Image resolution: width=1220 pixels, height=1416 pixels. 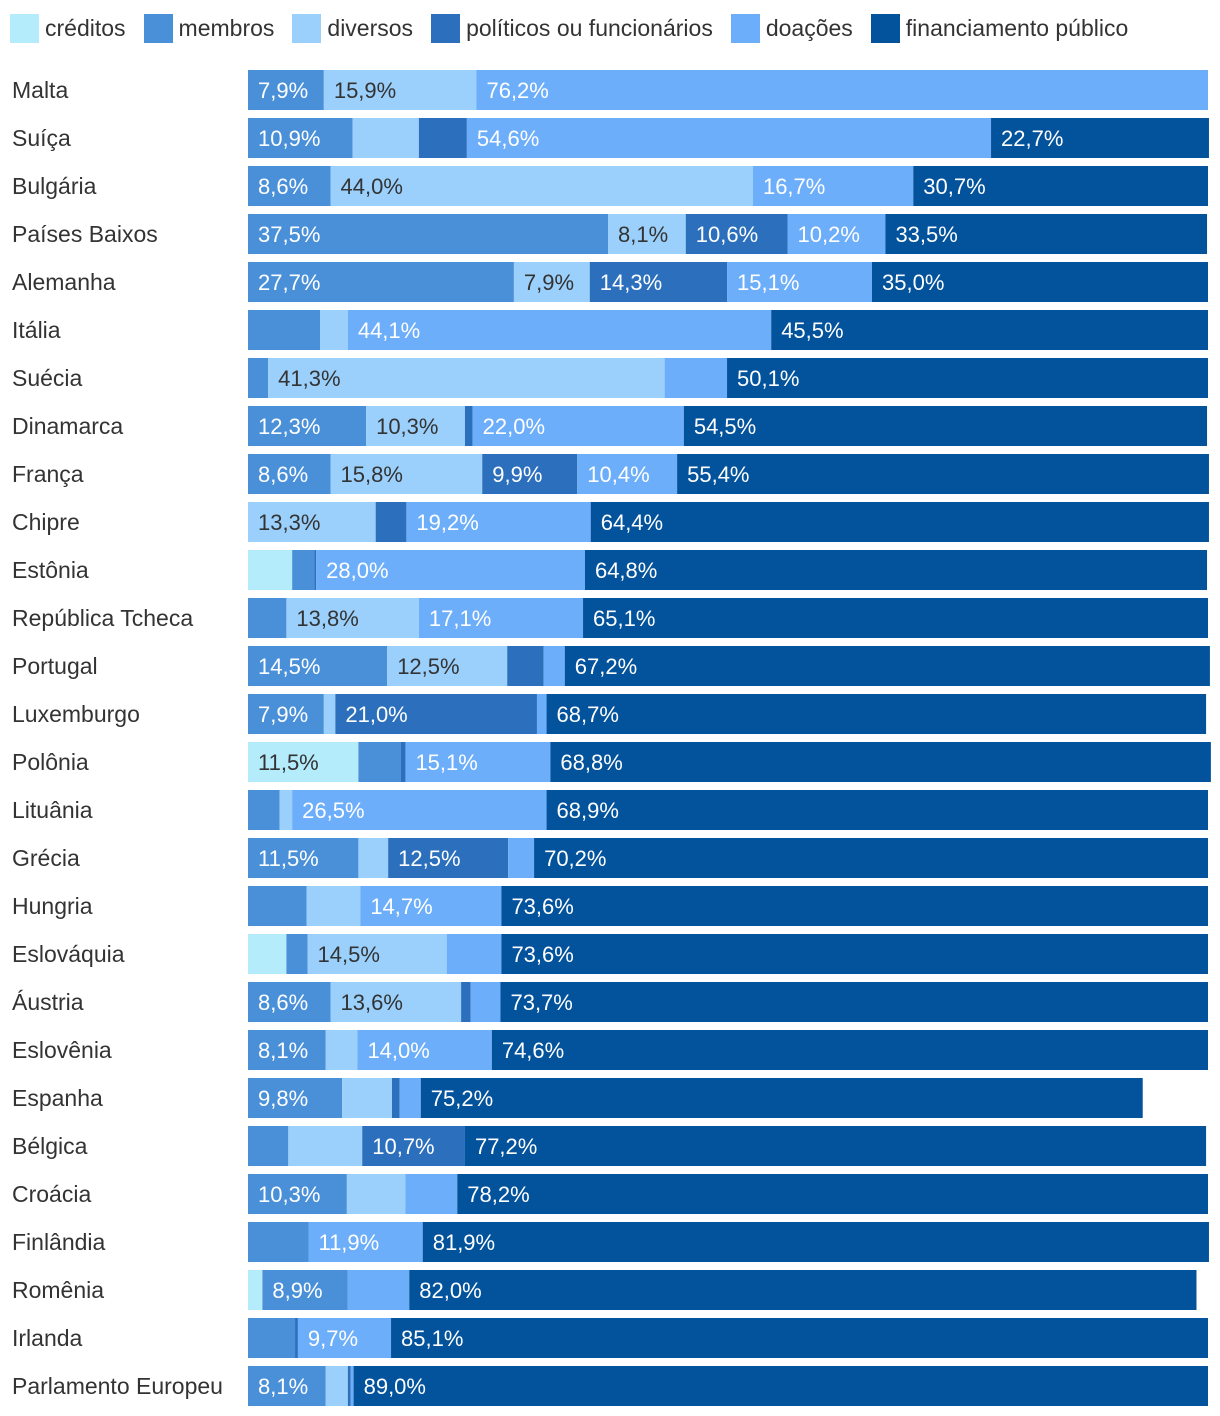 What do you see at coordinates (464, 1242) in the screenshot?
I see `data-label: 81,9%` at bounding box center [464, 1242].